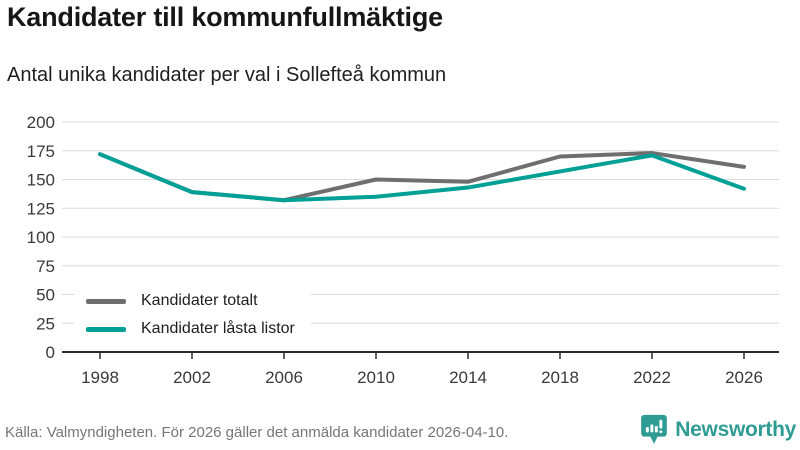 This screenshot has height=450, width=800. What do you see at coordinates (45, 266) in the screenshot?
I see `y-tick-label: 75` at bounding box center [45, 266].